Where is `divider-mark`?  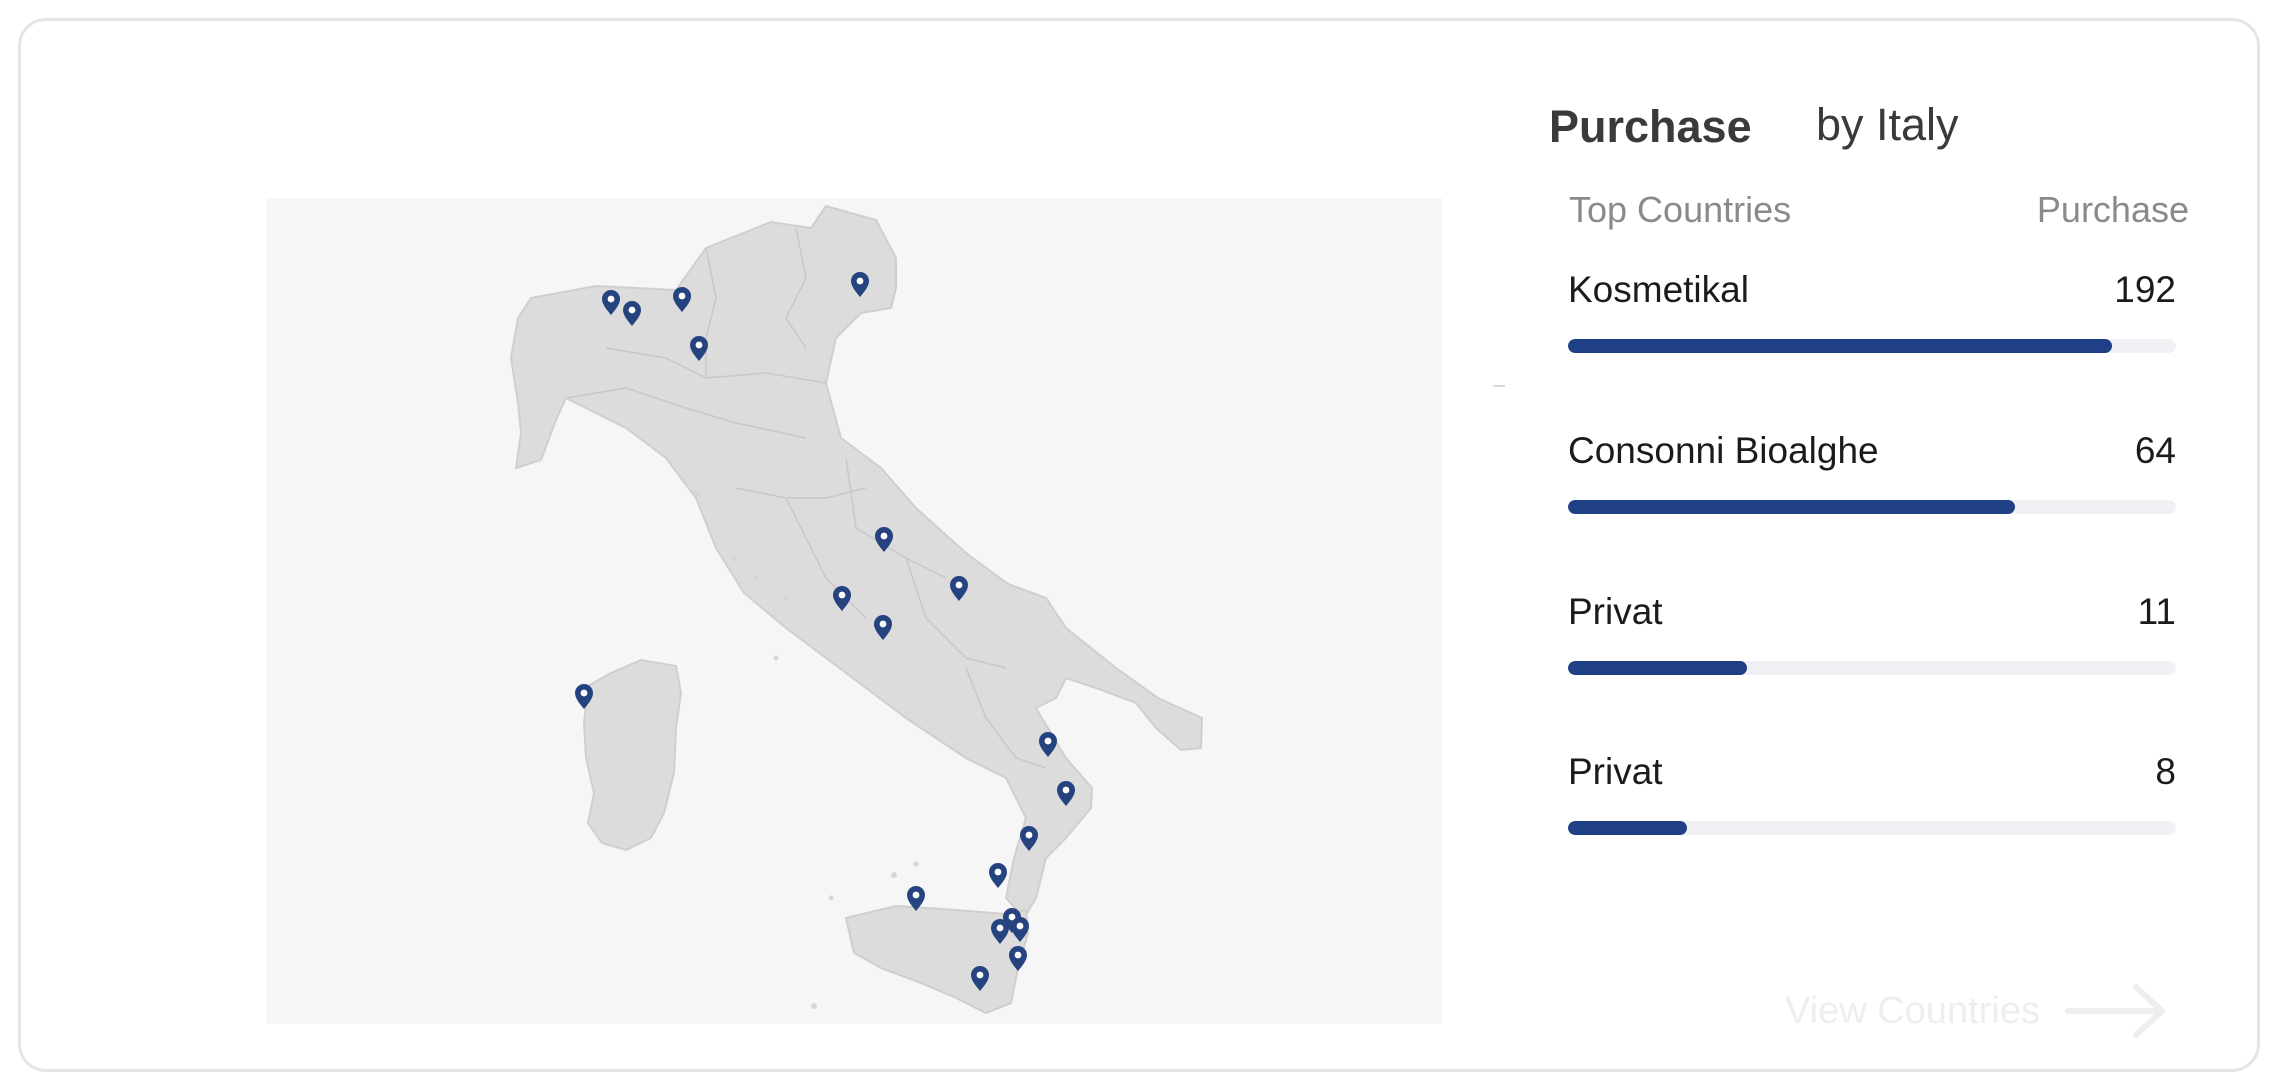
divider-mark is located at coordinates (1499, 386).